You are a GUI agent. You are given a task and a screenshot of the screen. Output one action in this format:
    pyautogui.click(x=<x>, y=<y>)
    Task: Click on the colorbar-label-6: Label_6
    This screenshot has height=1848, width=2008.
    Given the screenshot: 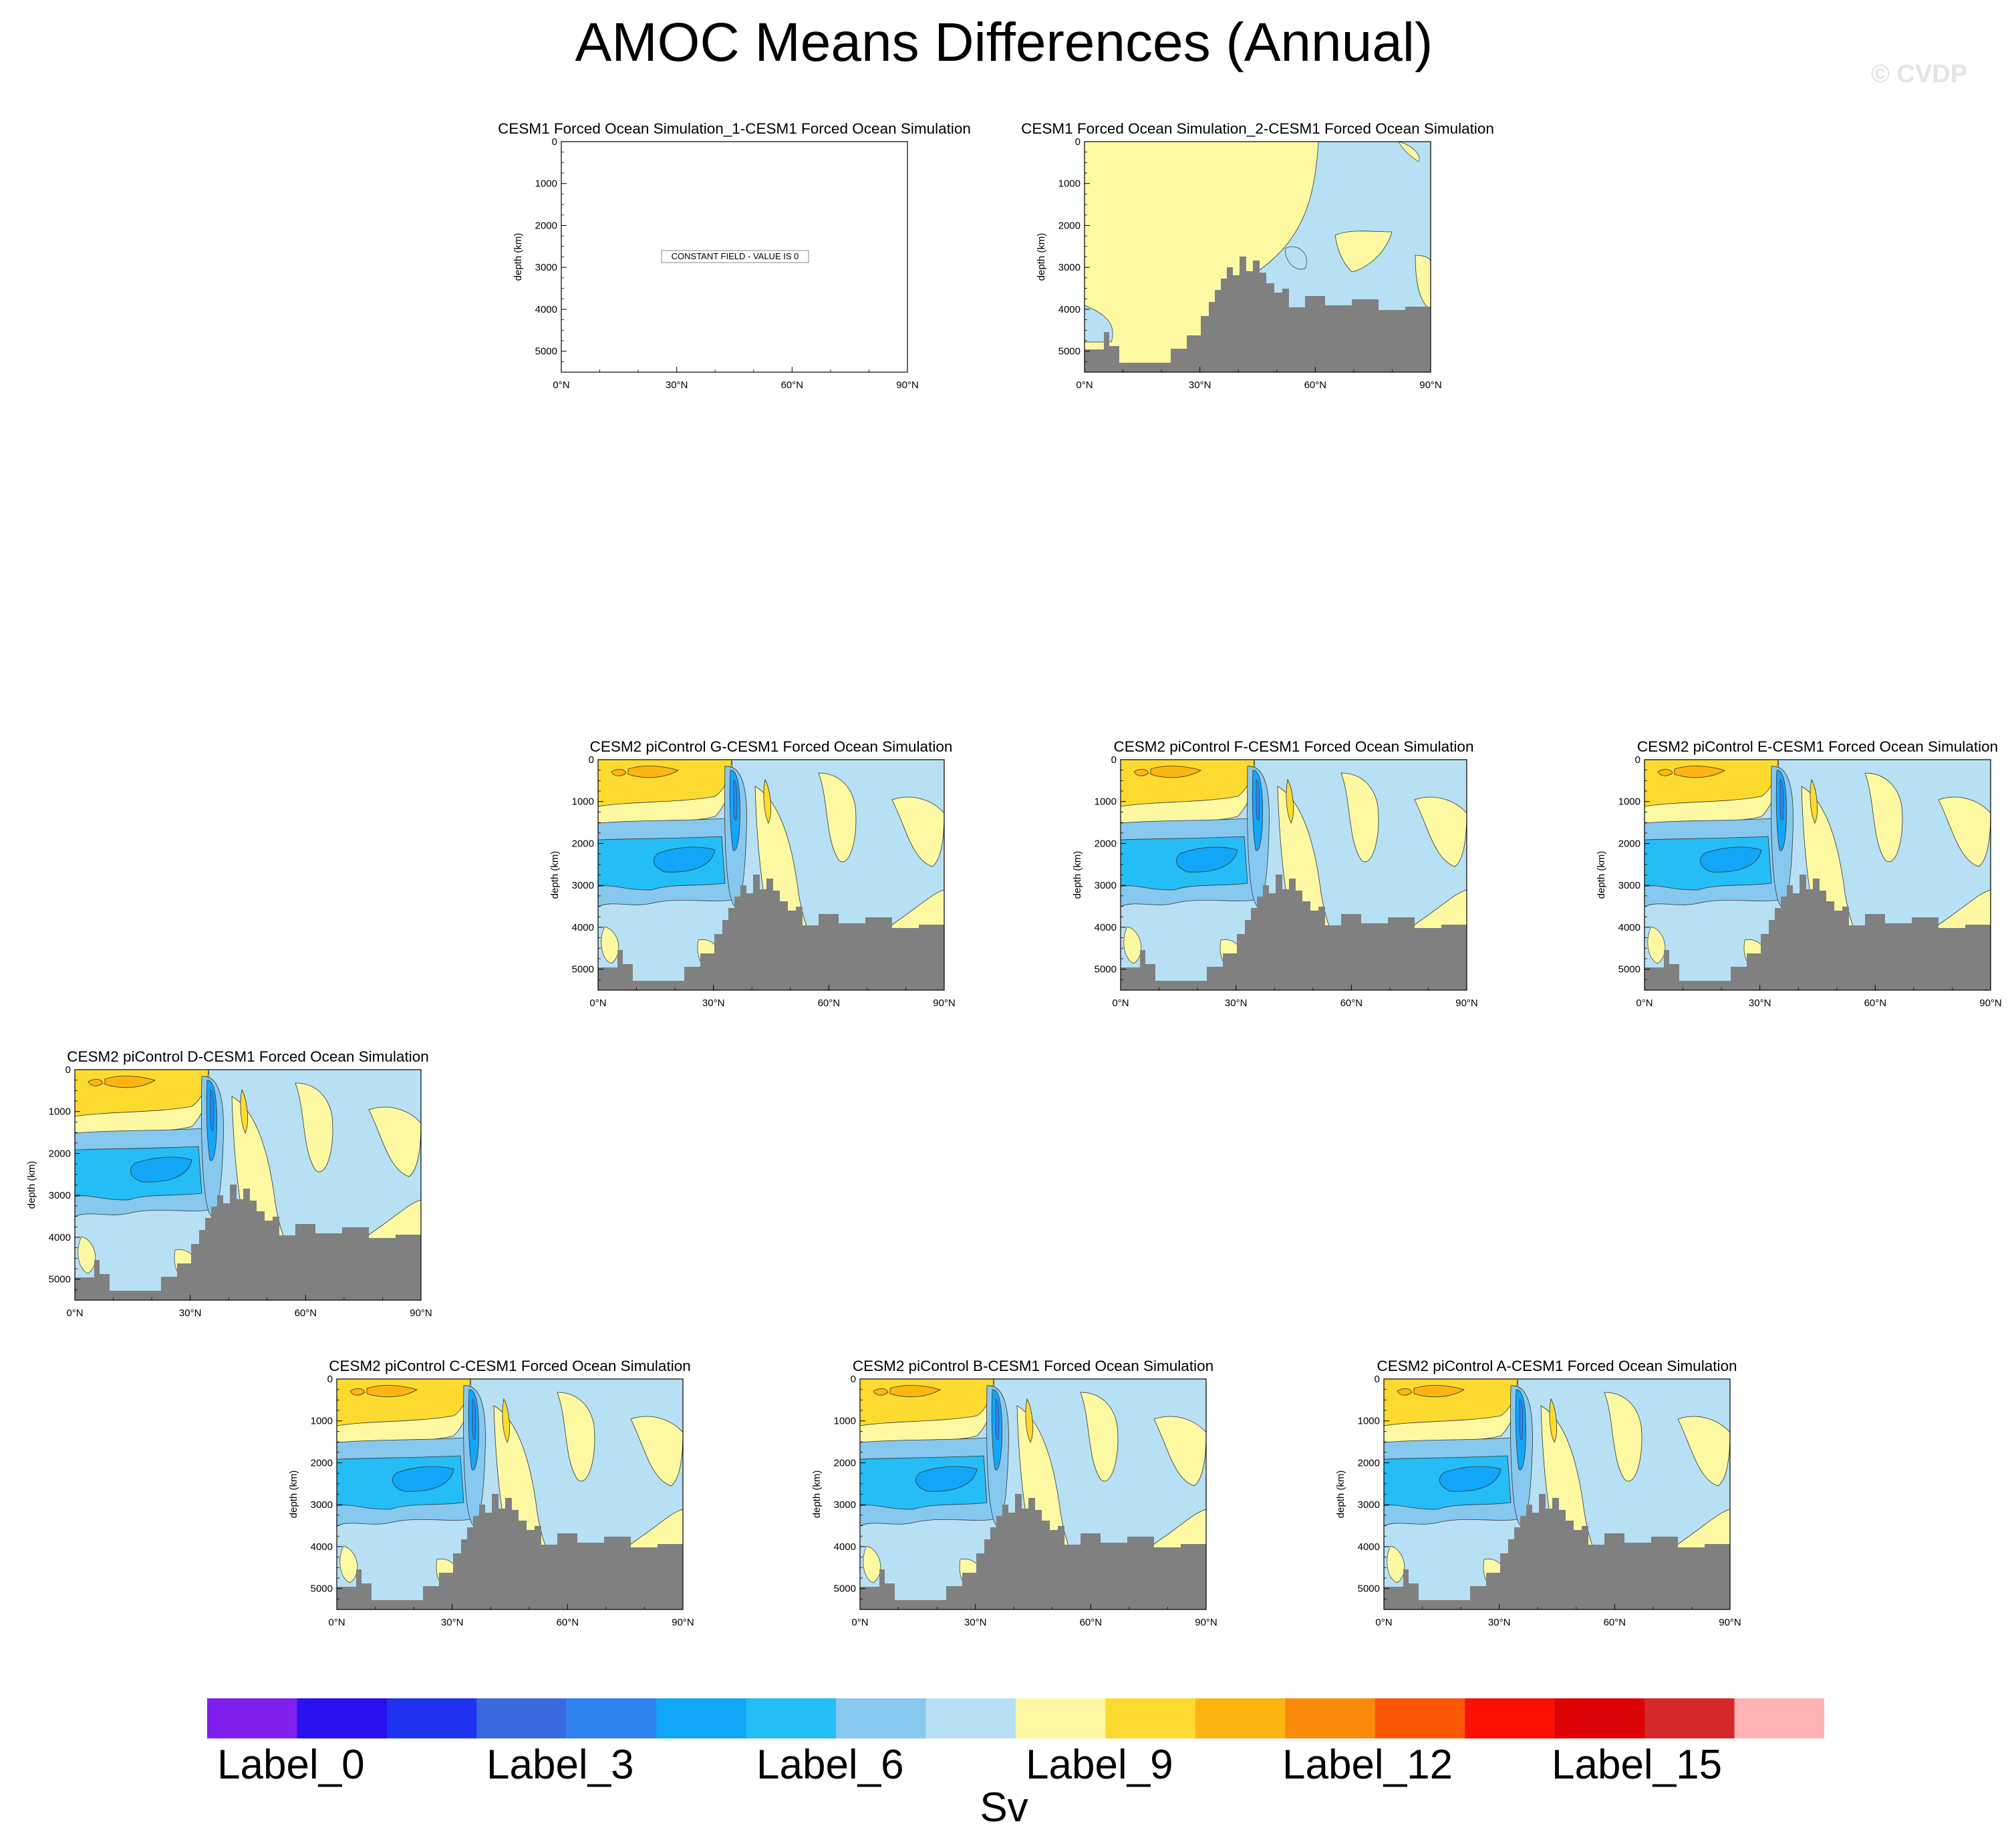 What is the action you would take?
    pyautogui.click(x=830, y=1765)
    